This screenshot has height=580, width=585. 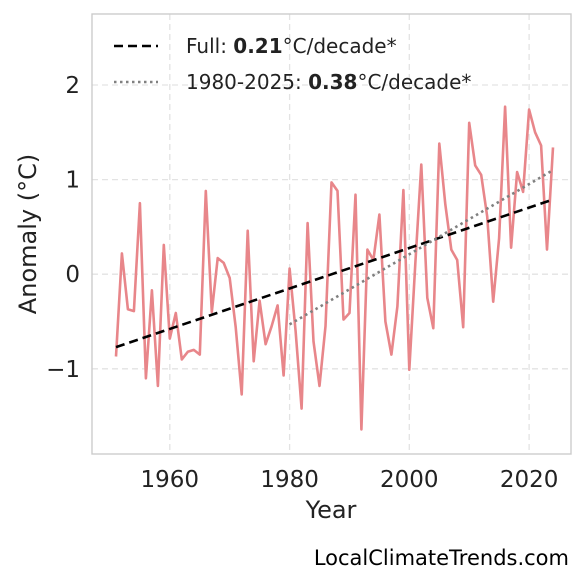 I want to click on legend-recent-prefix: 1980-2025:, so click(x=247, y=82).